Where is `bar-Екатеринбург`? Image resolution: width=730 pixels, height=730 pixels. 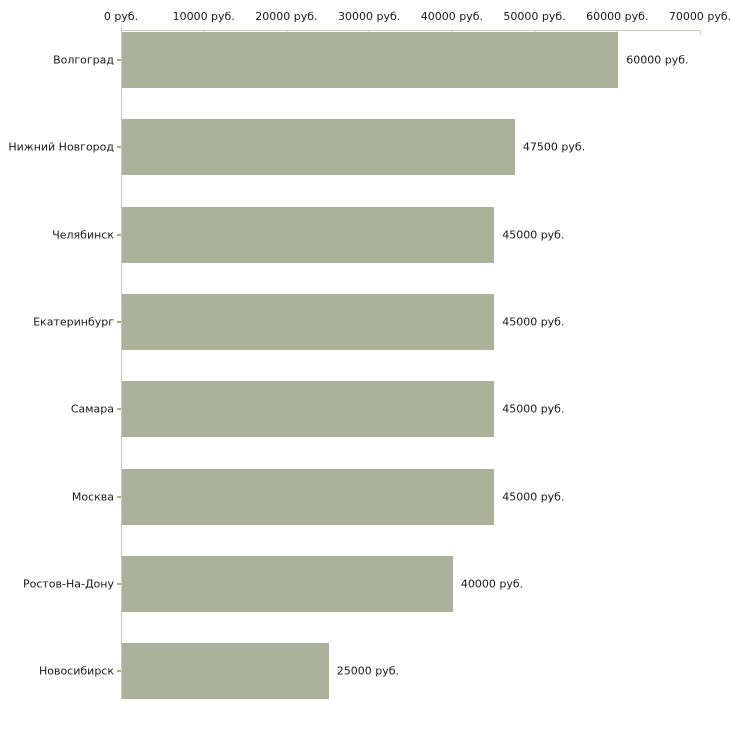
bar-Екатеринбург is located at coordinates (308, 321).